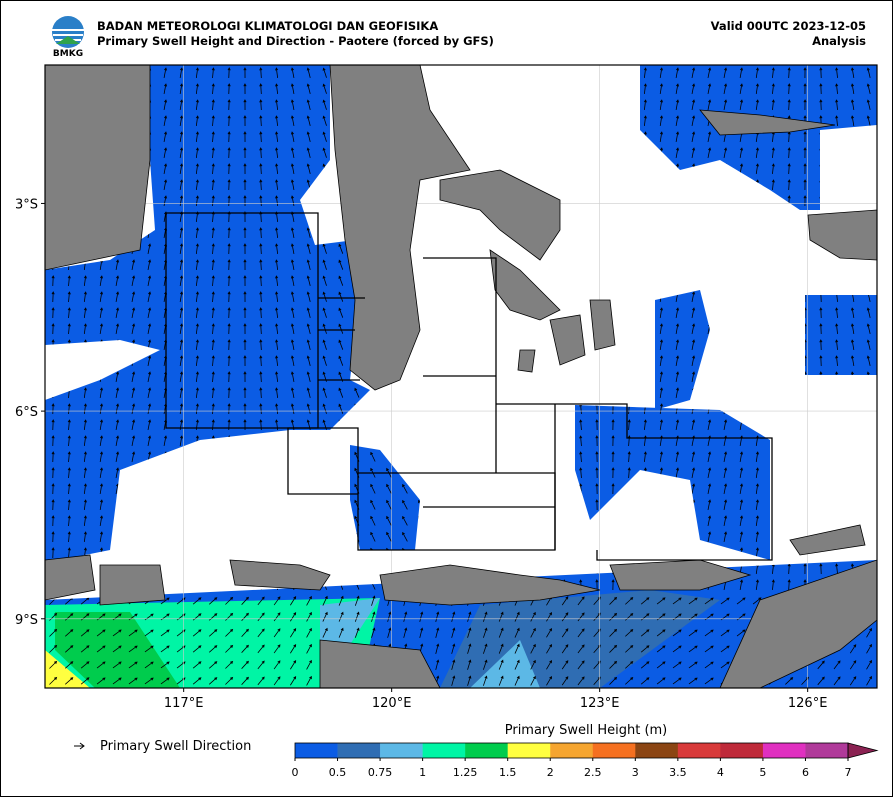 This screenshot has height=797, width=893. Describe the element at coordinates (295, 772) in the screenshot. I see `colorbar-tick-label: 0` at that location.